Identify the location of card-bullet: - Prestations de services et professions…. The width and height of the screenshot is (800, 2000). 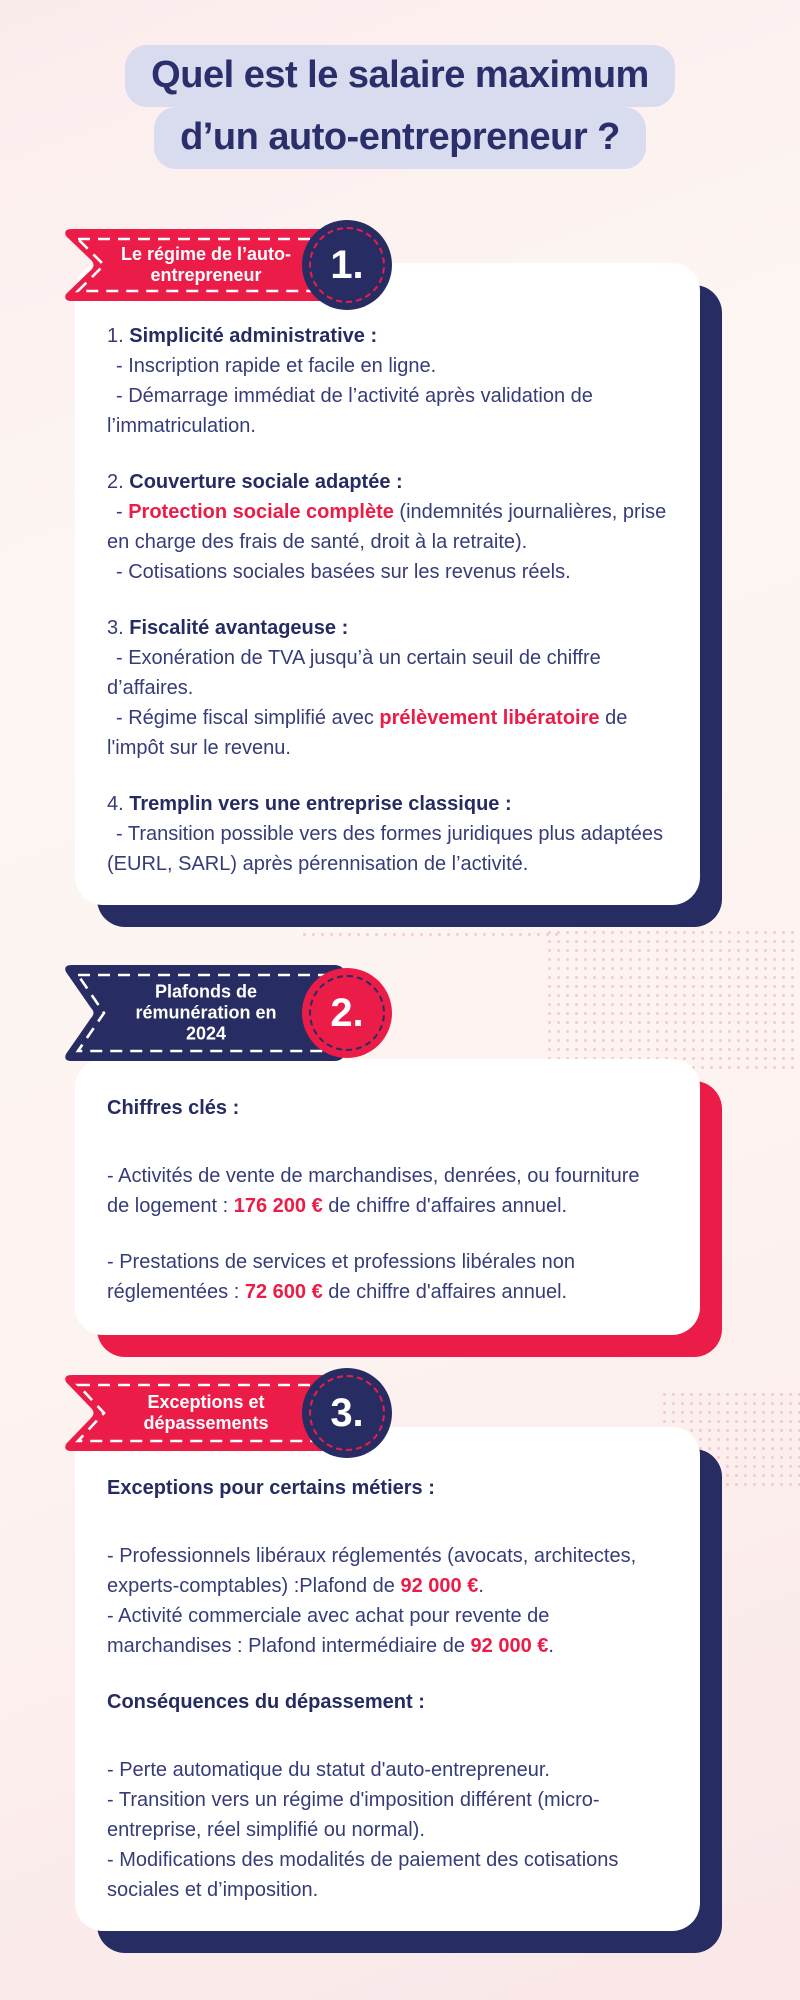
(341, 1277).